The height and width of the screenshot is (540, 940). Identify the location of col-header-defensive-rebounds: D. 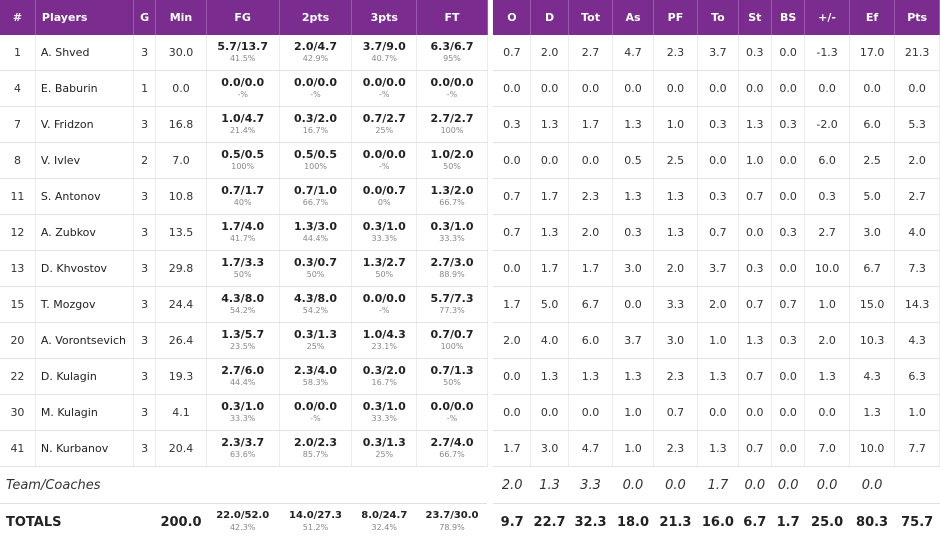
(549, 17).